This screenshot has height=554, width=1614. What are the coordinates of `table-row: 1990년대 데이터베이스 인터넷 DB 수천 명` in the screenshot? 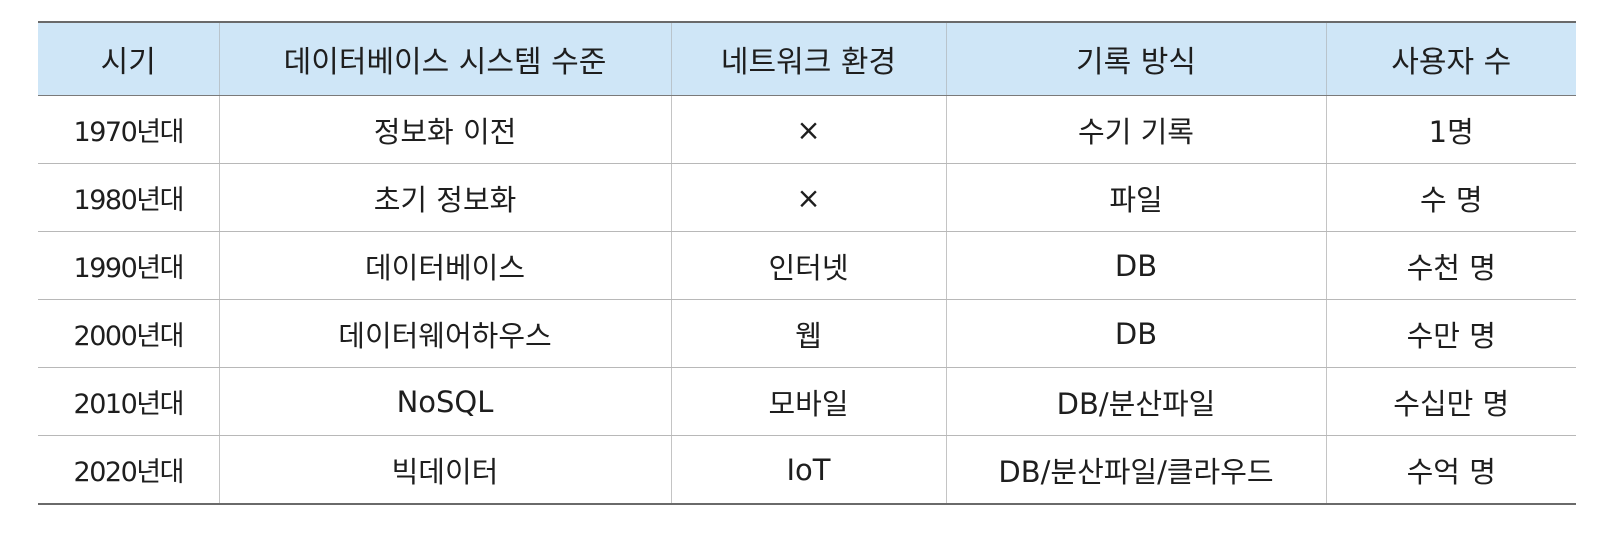 It's located at (807, 265).